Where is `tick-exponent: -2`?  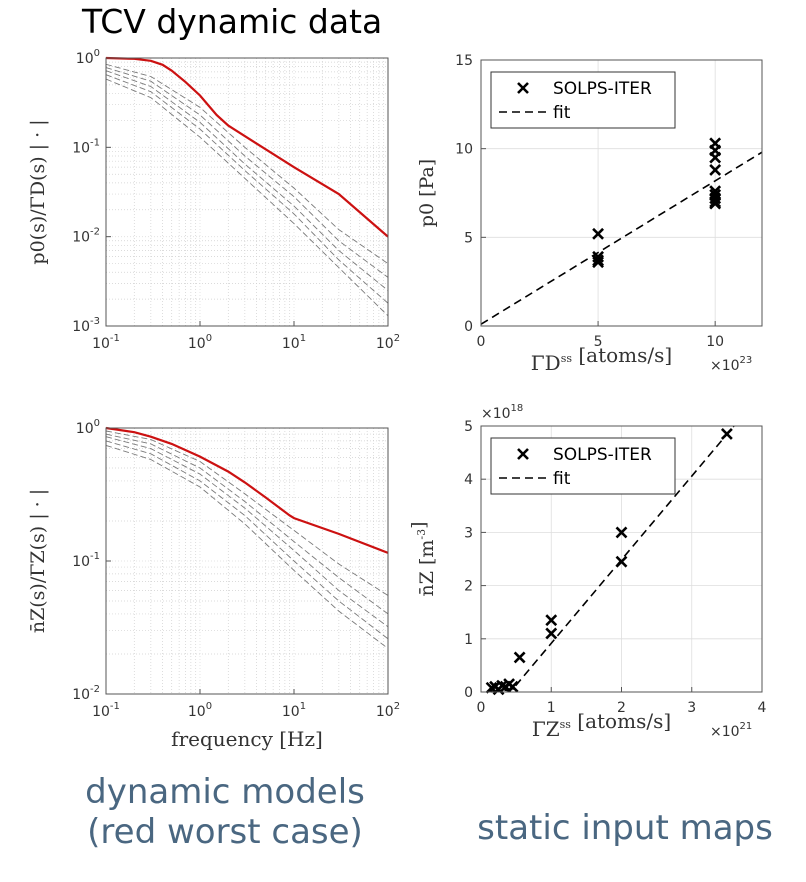
tick-exponent: -2 is located at coordinates (95, 232).